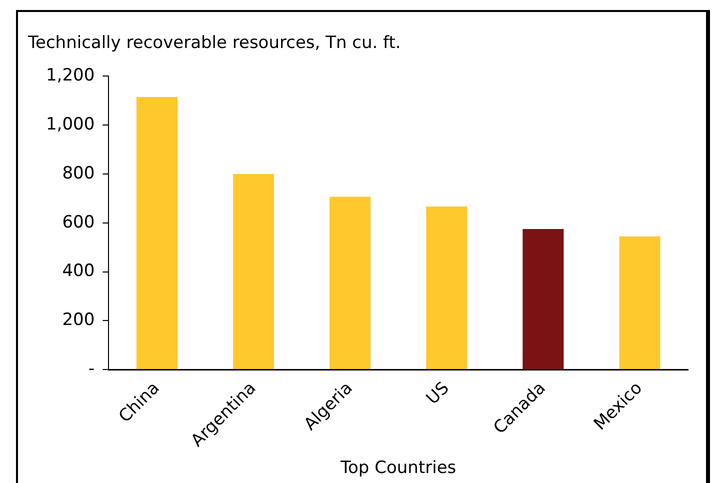 The height and width of the screenshot is (483, 719). I want to click on x-tick-label: US, so click(438, 393).